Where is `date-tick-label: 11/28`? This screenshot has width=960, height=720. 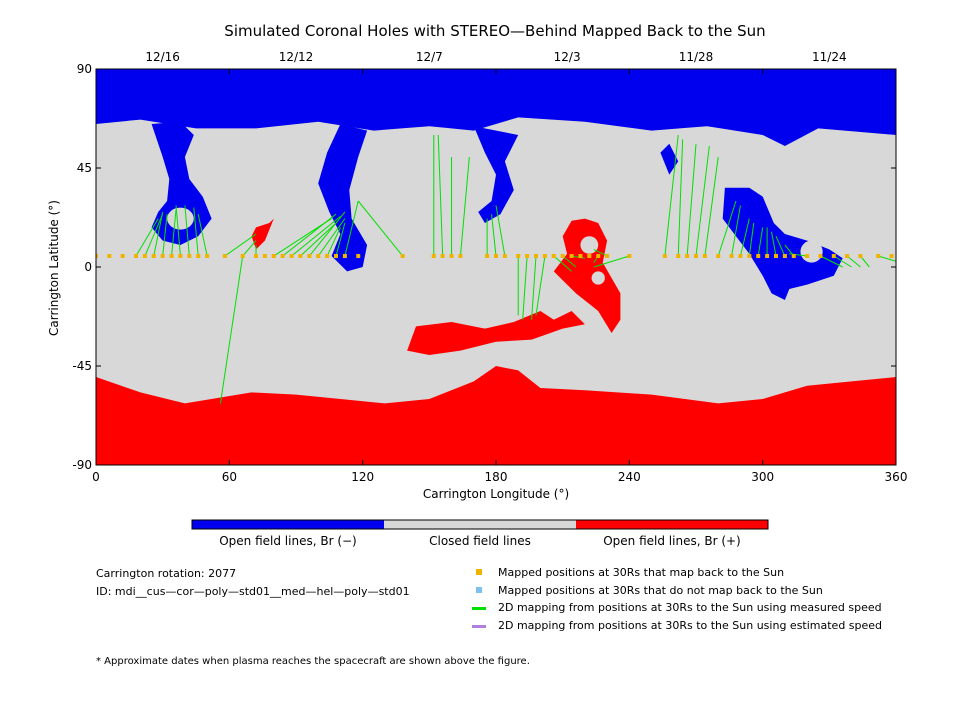
date-tick-label: 11/28 is located at coordinates (696, 57).